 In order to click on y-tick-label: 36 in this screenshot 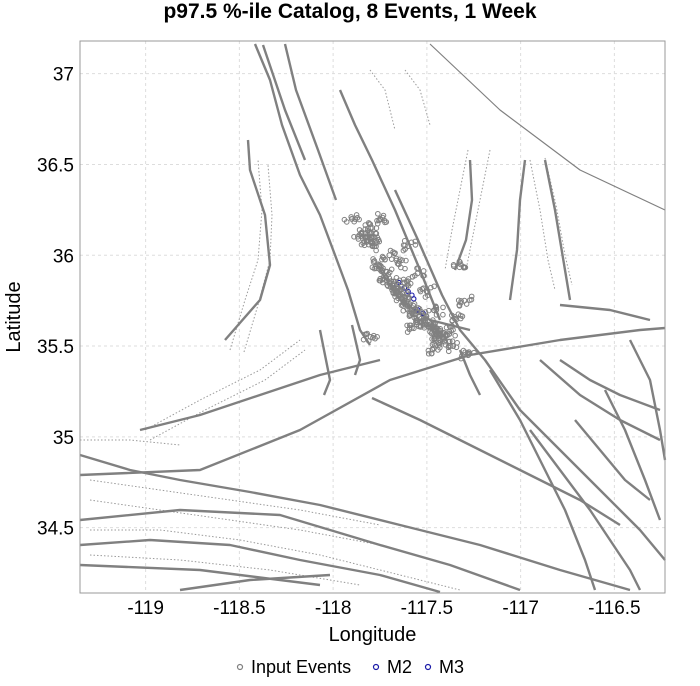, I will do `click(63, 256)`.